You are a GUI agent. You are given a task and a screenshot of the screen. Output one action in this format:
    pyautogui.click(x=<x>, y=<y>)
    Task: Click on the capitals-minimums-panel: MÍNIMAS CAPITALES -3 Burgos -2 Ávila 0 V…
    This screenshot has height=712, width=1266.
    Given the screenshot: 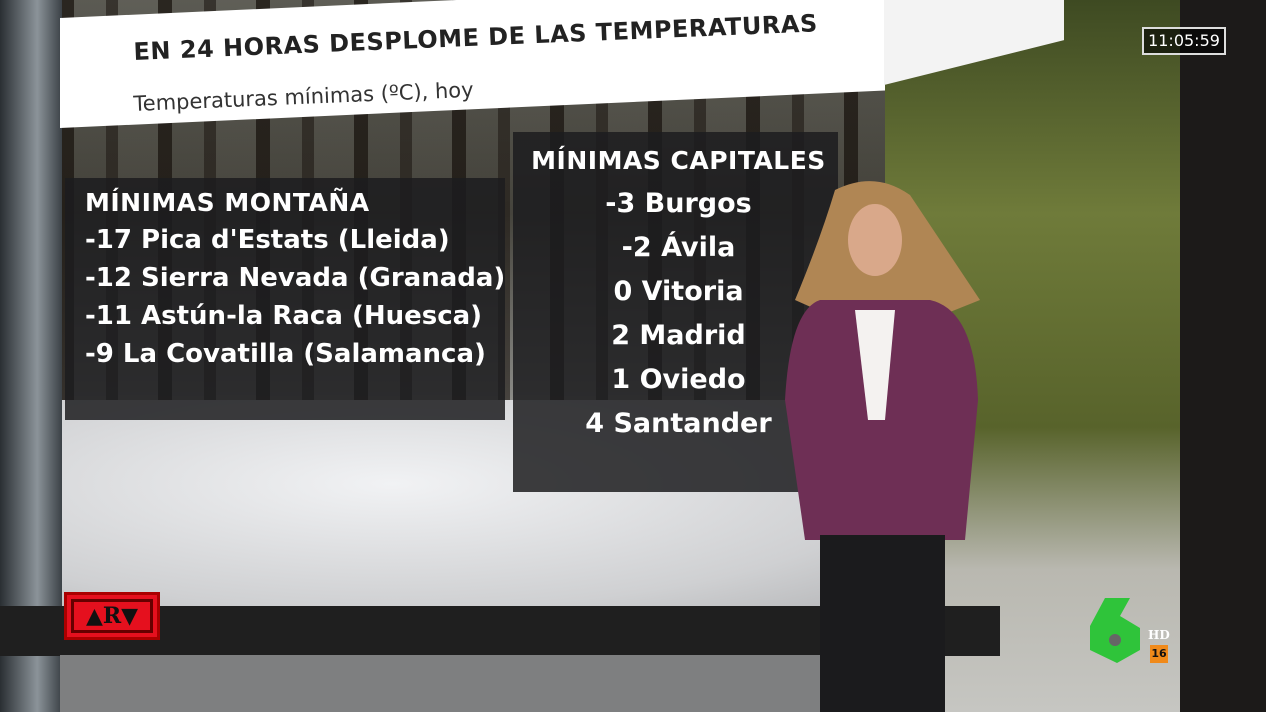 What is the action you would take?
    pyautogui.click(x=675, y=312)
    